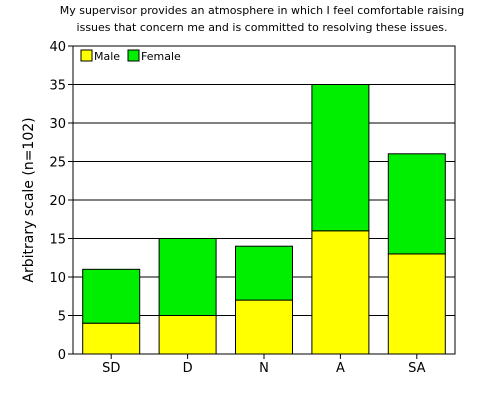 The height and width of the screenshot is (405, 500). What do you see at coordinates (340, 292) in the screenshot?
I see `bar-male-a` at bounding box center [340, 292].